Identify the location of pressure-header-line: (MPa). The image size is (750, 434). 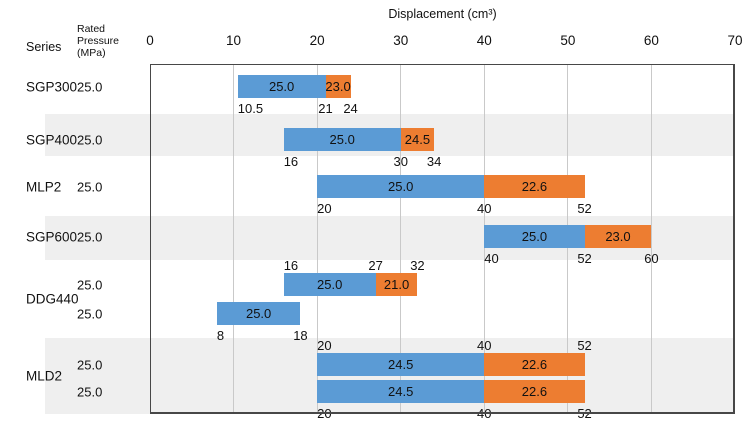
(91, 53).